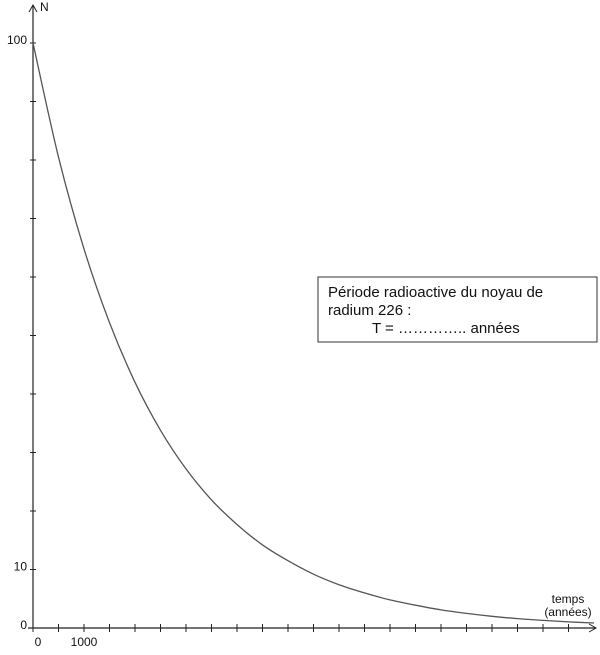 The height and width of the screenshot is (655, 600). What do you see at coordinates (446, 328) in the screenshot?
I see `annotation: T = ………….. années` at bounding box center [446, 328].